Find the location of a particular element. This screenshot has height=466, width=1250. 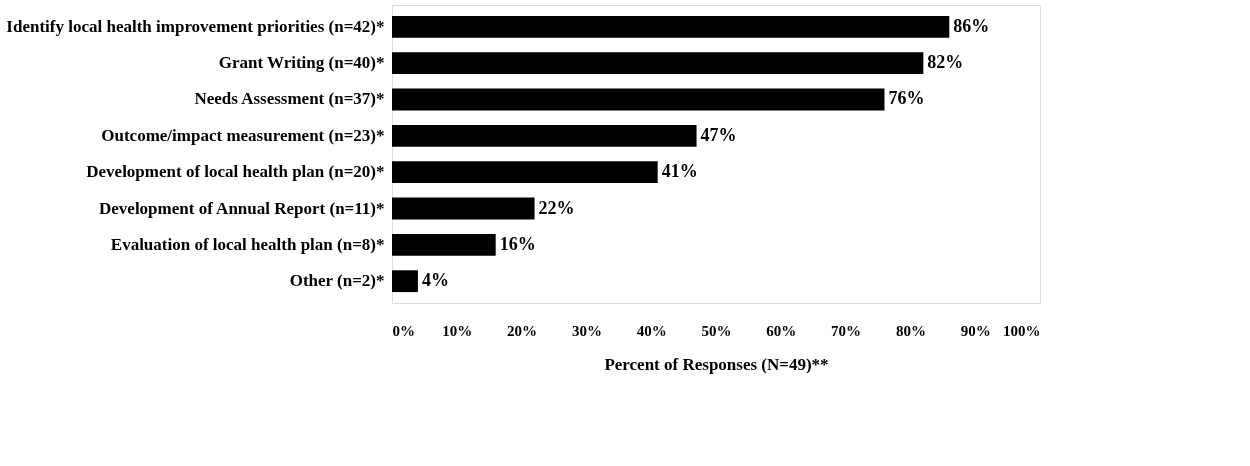

data-label: 4% is located at coordinates (435, 280).